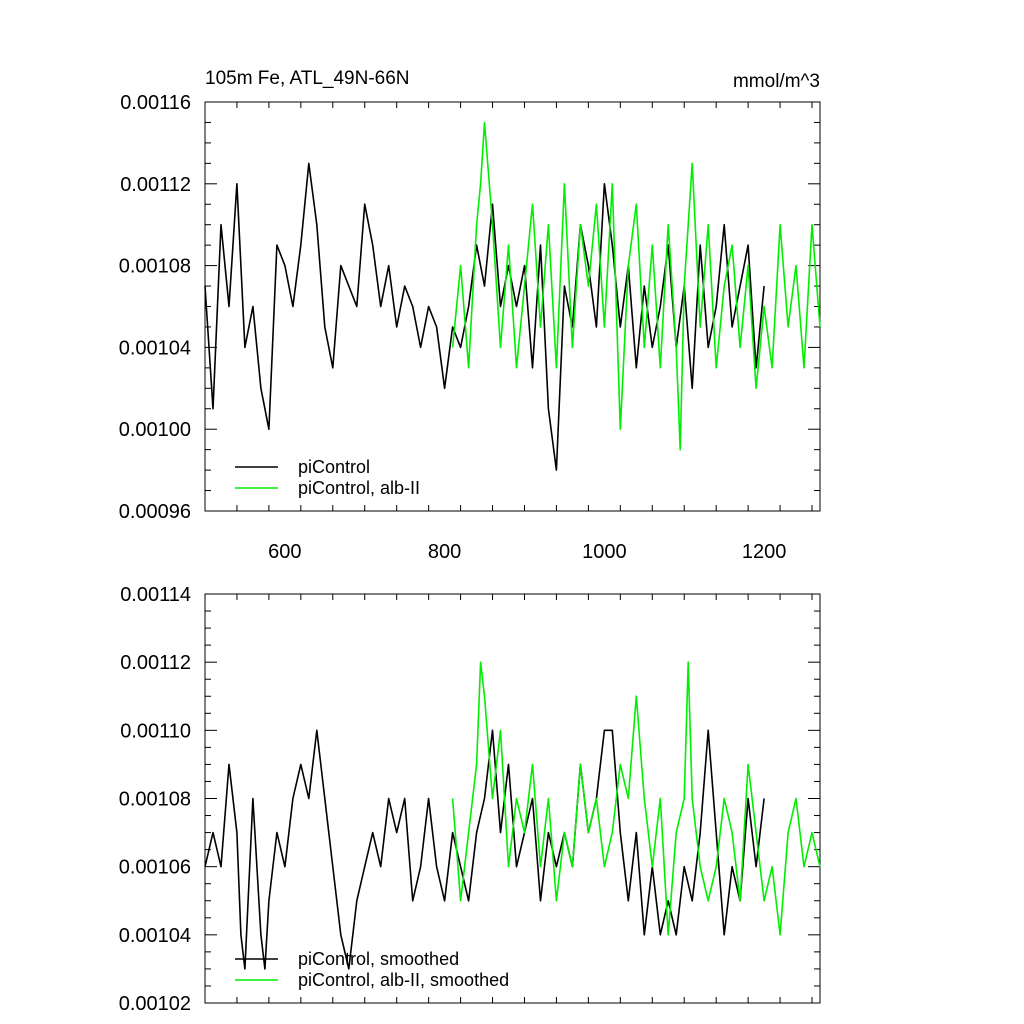  I want to click on y-tick-label: 0.00102, so click(155, 1004).